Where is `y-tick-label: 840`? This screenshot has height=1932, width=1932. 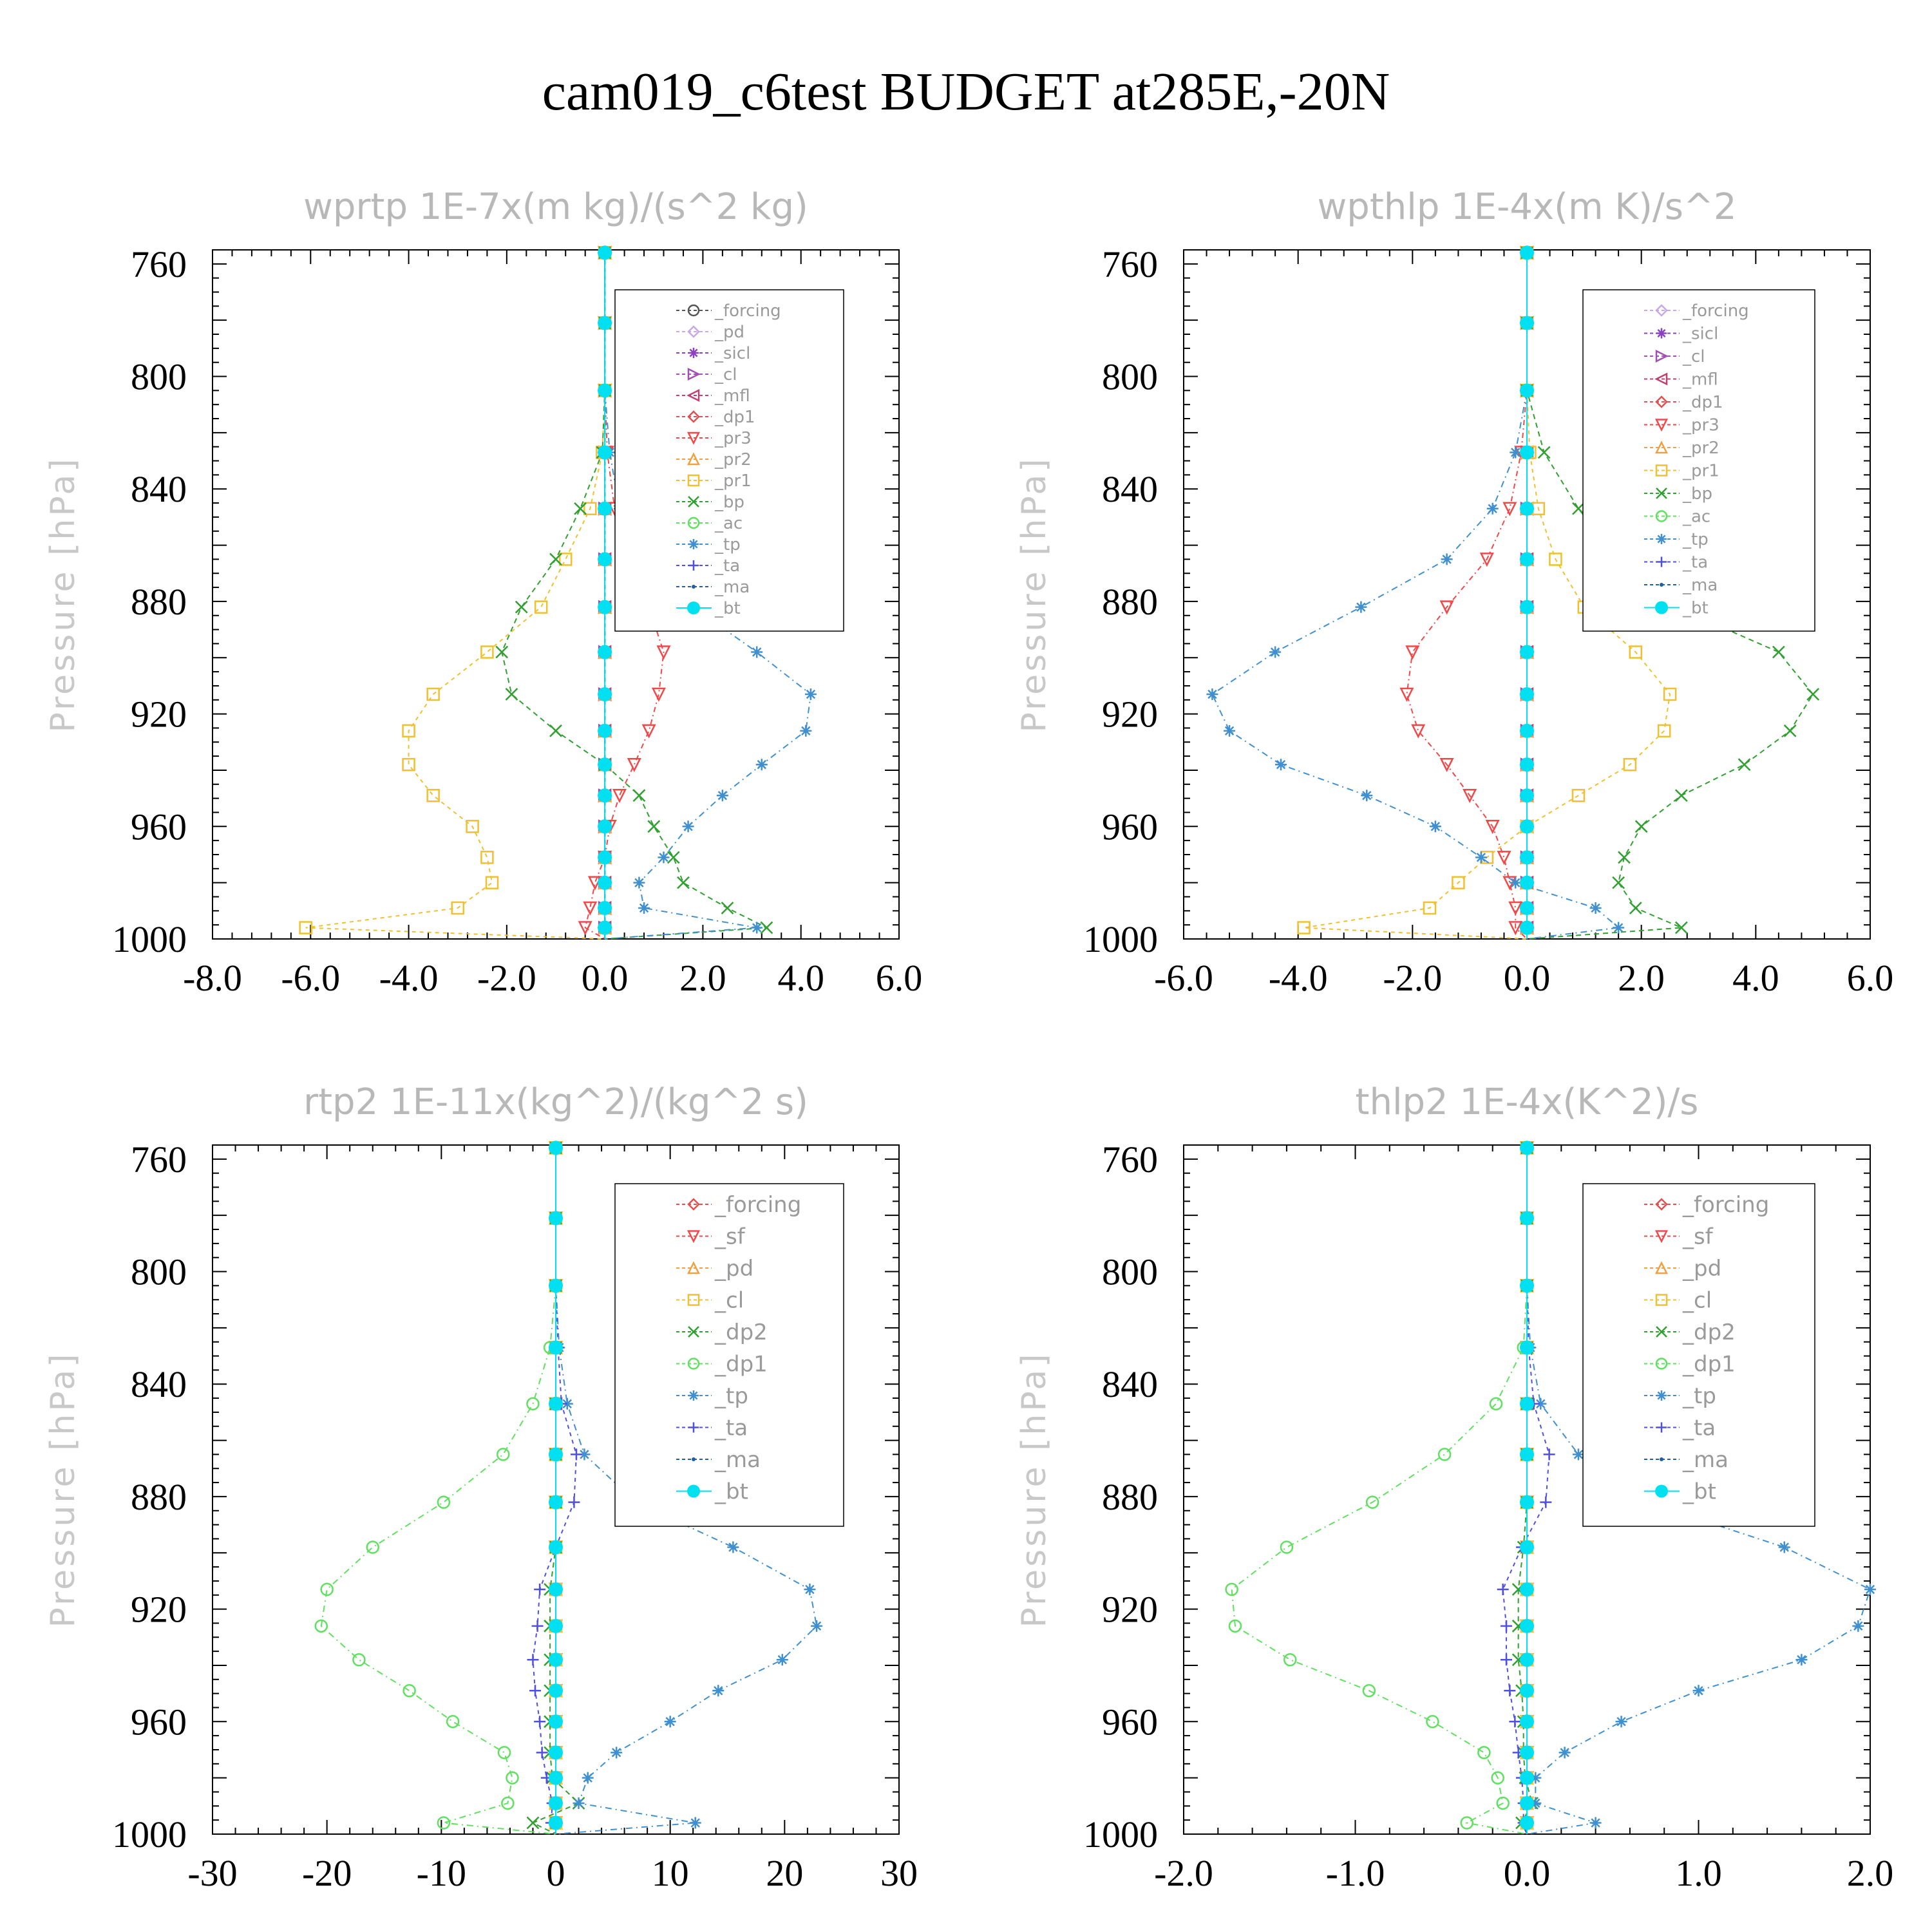 y-tick-label: 840 is located at coordinates (1130, 1384).